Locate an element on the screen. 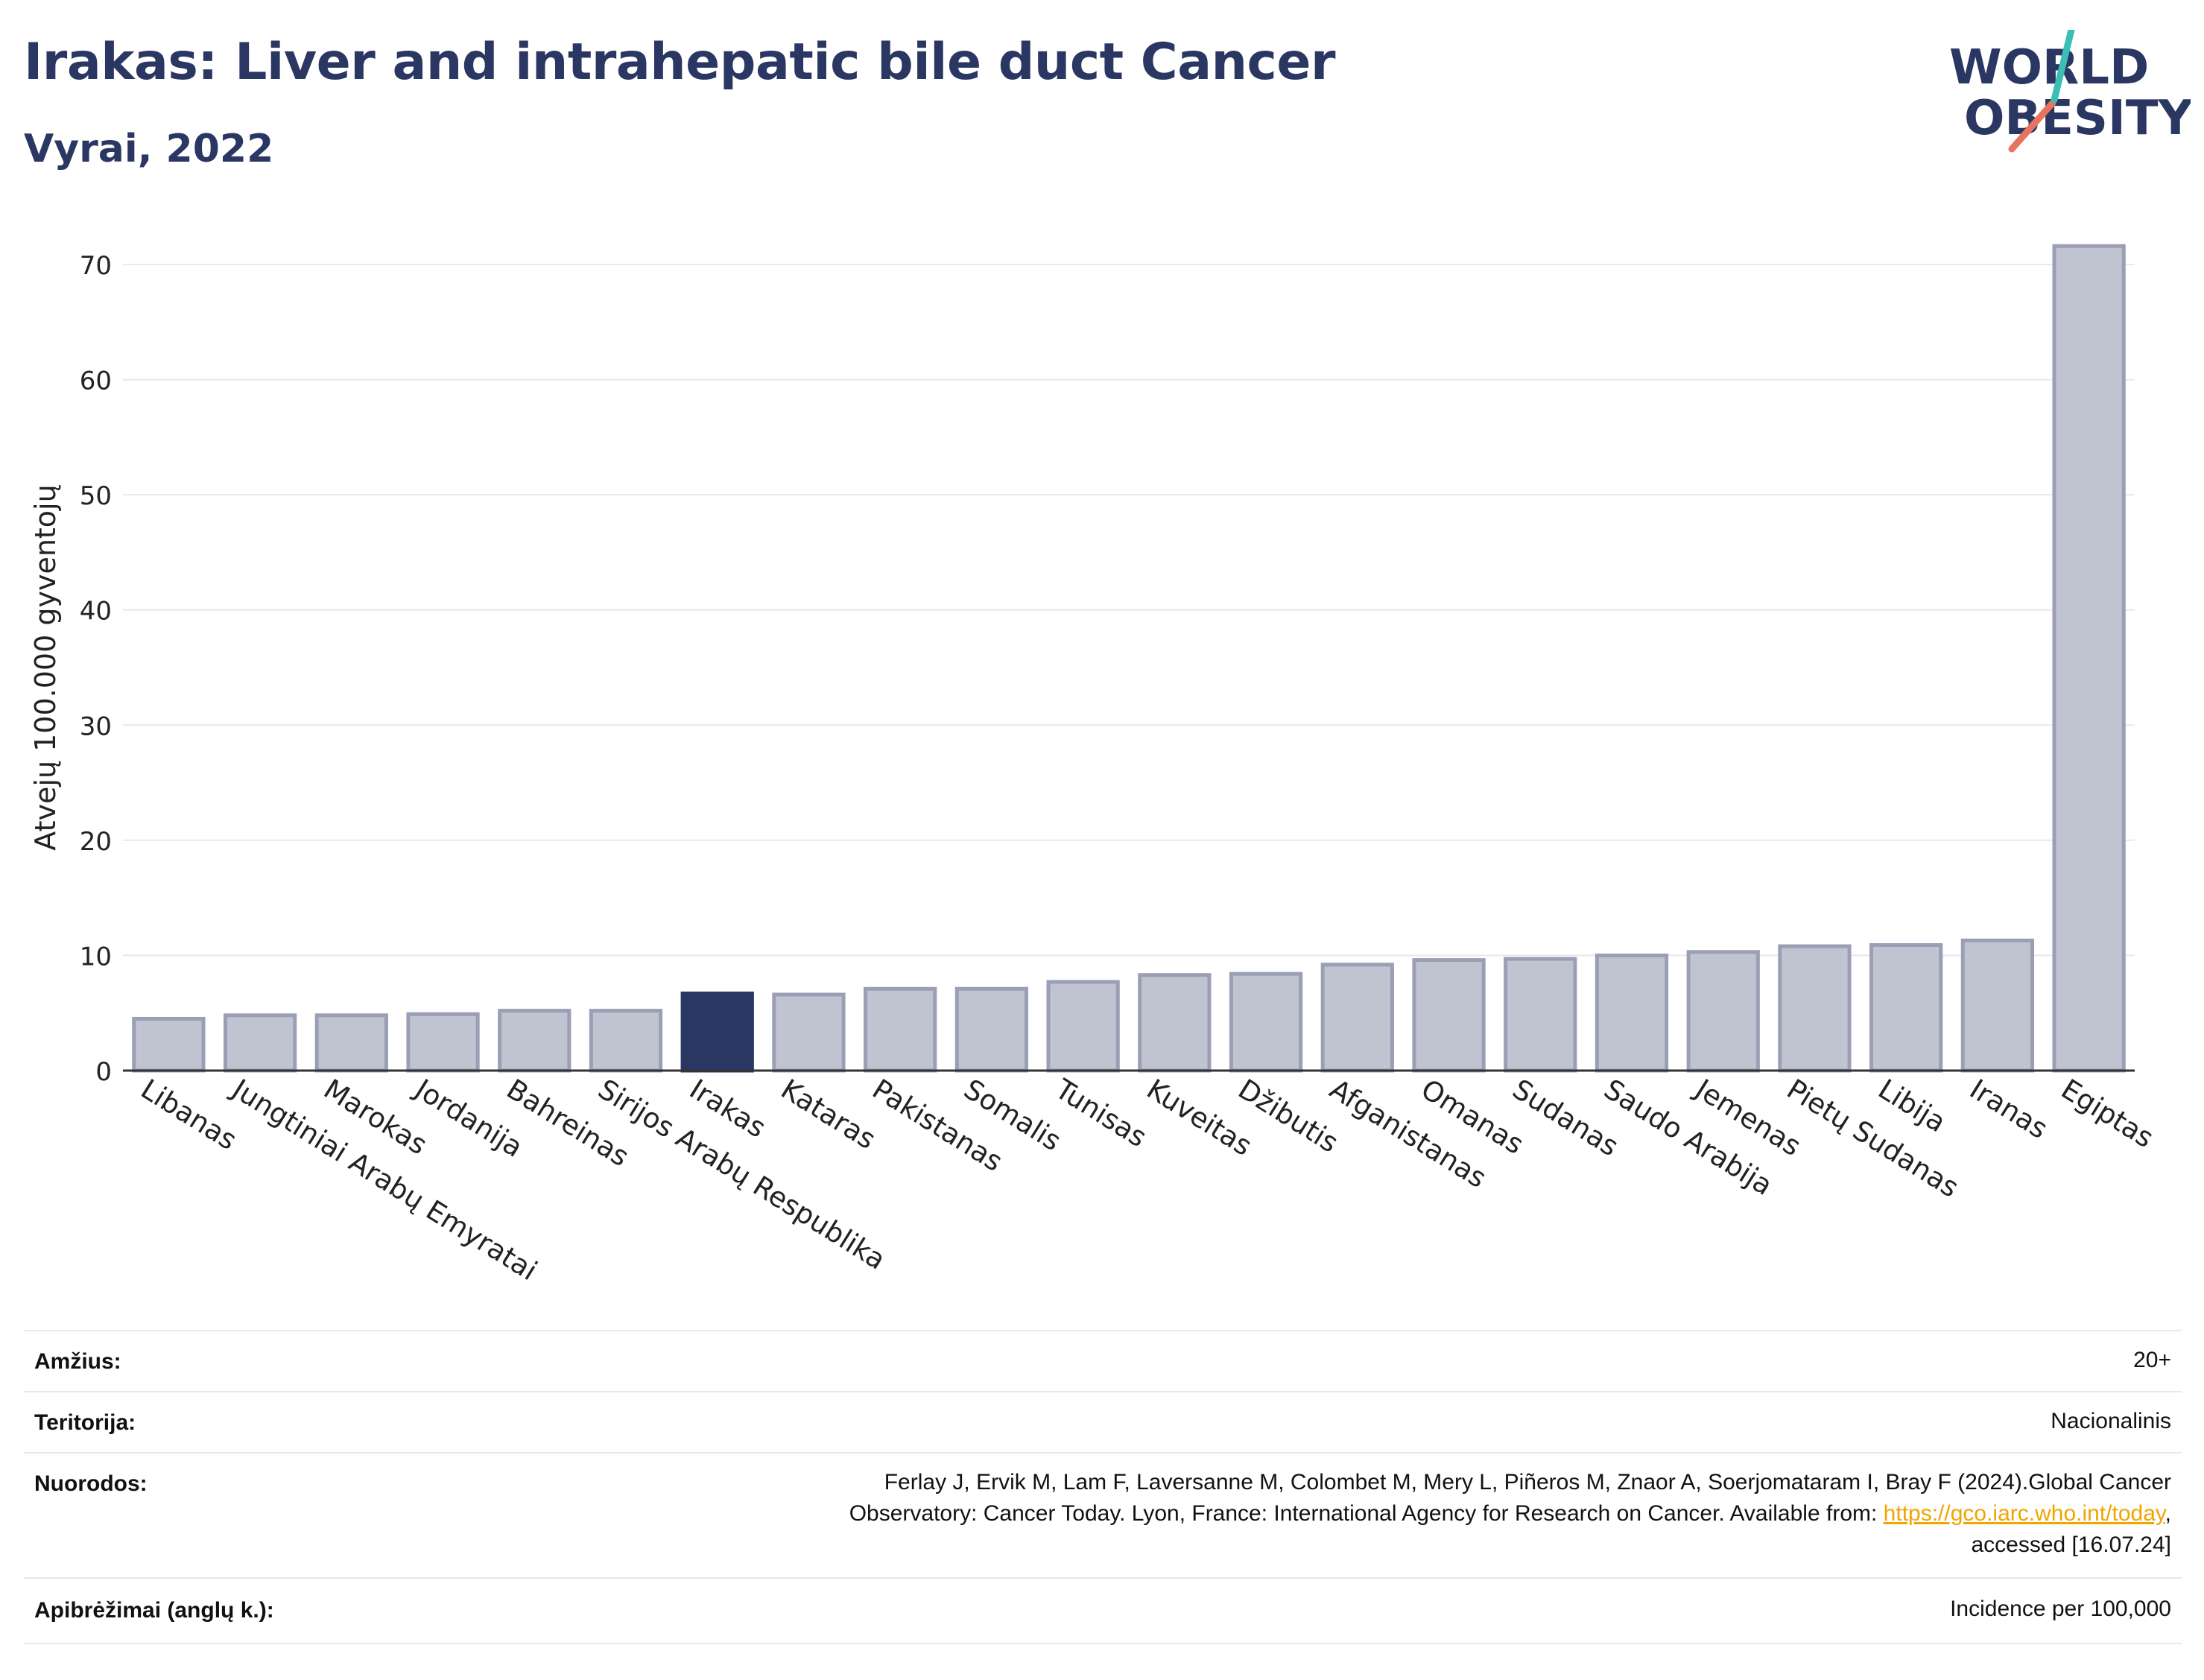 Image resolution: width=2204 pixels, height=1680 pixels. x-tick-label: Kuveitas is located at coordinates (1199, 1117).